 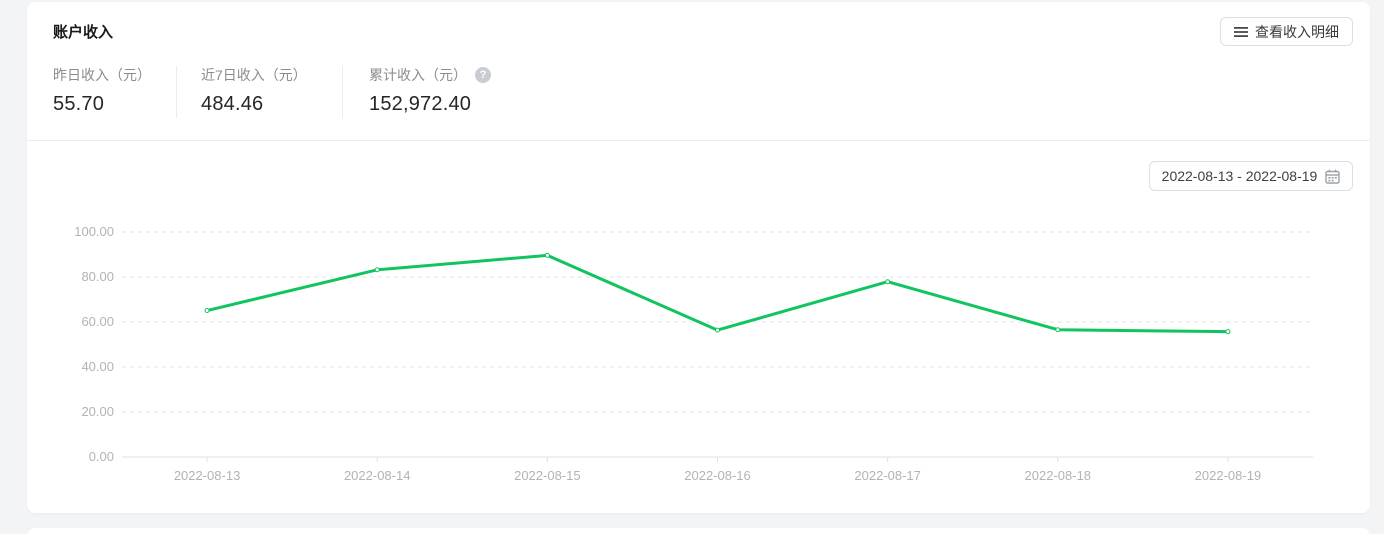 What do you see at coordinates (1297, 31) in the screenshot?
I see `view-income-details-label: 查看收入明细` at bounding box center [1297, 31].